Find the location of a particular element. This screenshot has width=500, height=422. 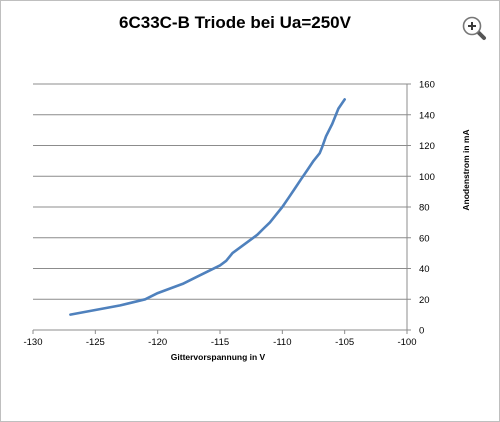

x-tick-label: -115 is located at coordinates (220, 342).